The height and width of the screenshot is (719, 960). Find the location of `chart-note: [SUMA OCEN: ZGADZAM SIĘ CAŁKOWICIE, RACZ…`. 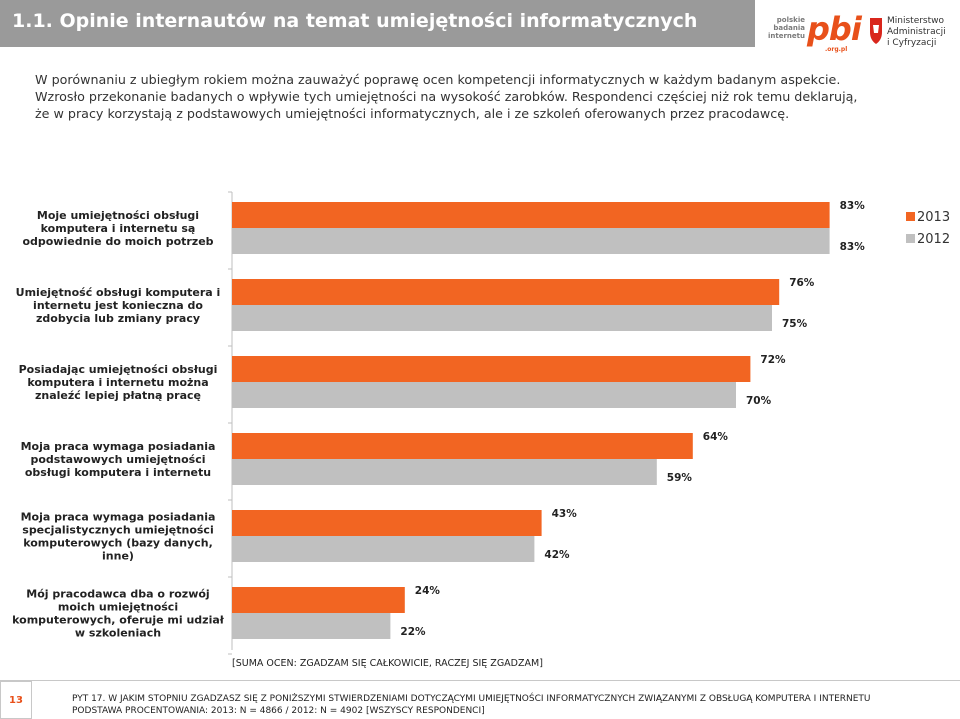

chart-note: [SUMA OCEN: ZGADZAM SIĘ CAŁKOWICIE, RACZ… is located at coordinates (387, 663).